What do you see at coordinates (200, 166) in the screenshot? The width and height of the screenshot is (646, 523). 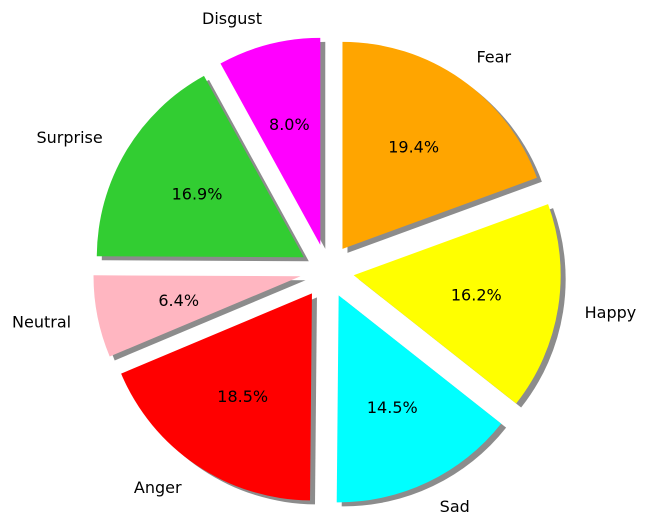 I see `slice-surprise` at bounding box center [200, 166].